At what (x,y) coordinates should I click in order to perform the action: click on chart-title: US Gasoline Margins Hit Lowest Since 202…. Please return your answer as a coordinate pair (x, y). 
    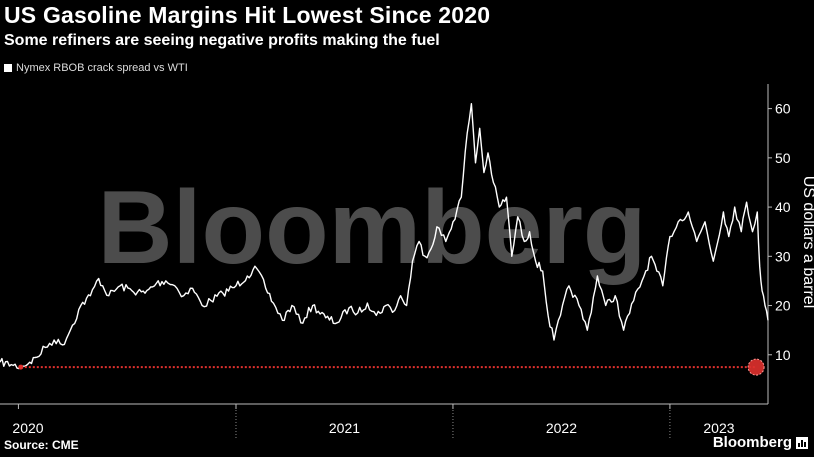
    Looking at the image, I should click on (247, 15).